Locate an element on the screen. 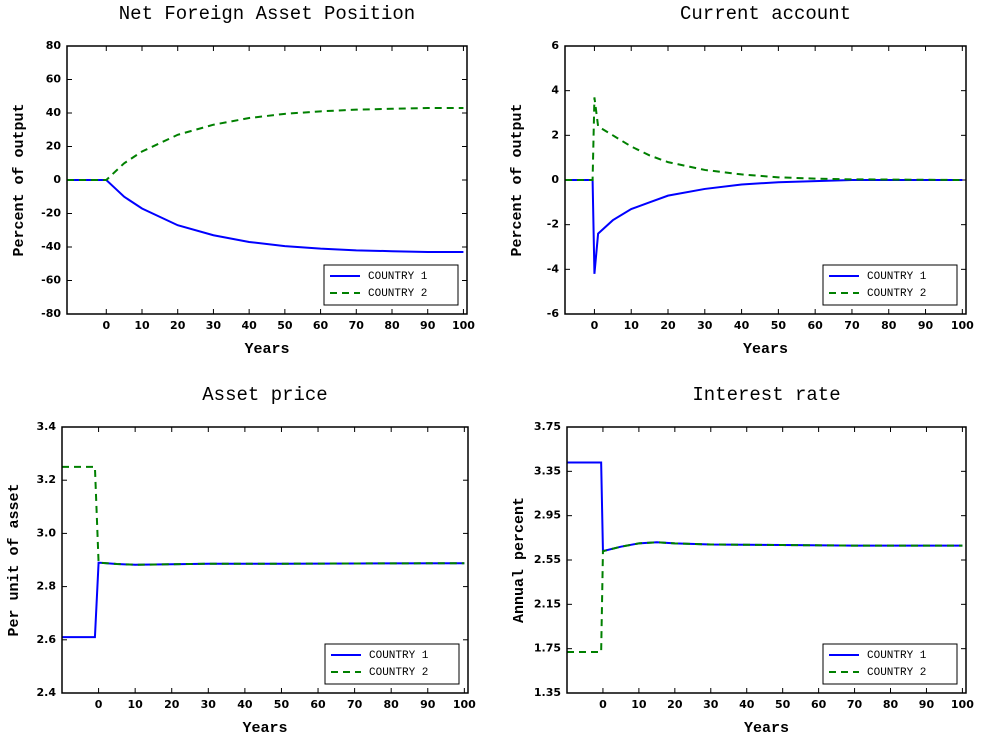  chart-title: Asset price is located at coordinates (264, 395).